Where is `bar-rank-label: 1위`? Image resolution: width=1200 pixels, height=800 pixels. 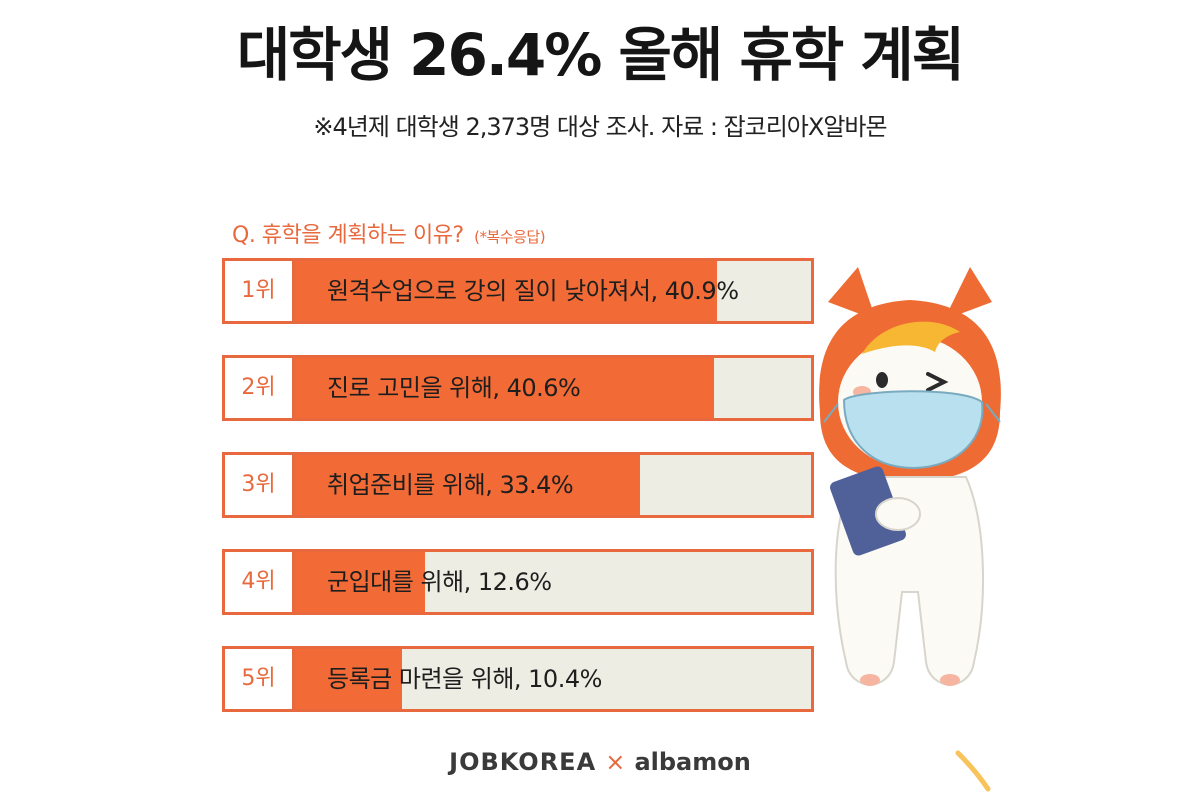 bar-rank-label: 1위 is located at coordinates (260, 291).